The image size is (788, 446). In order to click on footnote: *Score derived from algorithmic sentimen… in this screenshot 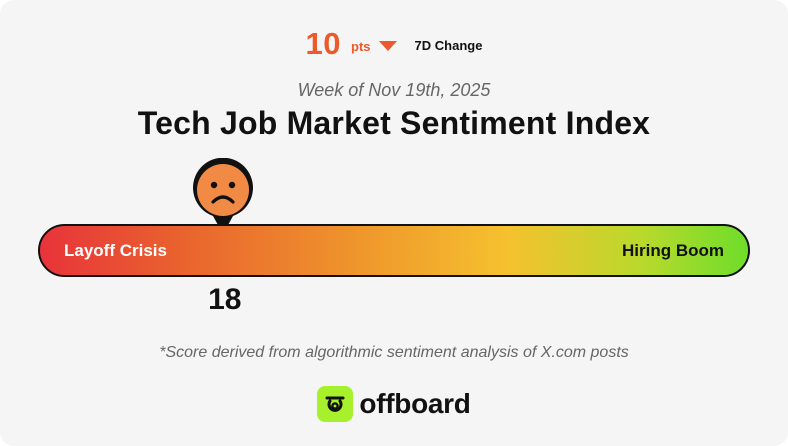, I will do `click(394, 352)`.